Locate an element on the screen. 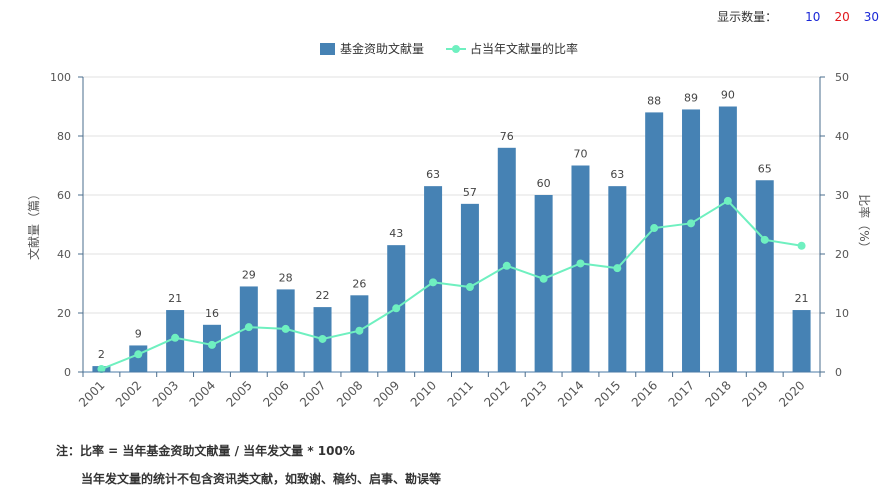  y-right-tick-label: 50 is located at coordinates (842, 77).